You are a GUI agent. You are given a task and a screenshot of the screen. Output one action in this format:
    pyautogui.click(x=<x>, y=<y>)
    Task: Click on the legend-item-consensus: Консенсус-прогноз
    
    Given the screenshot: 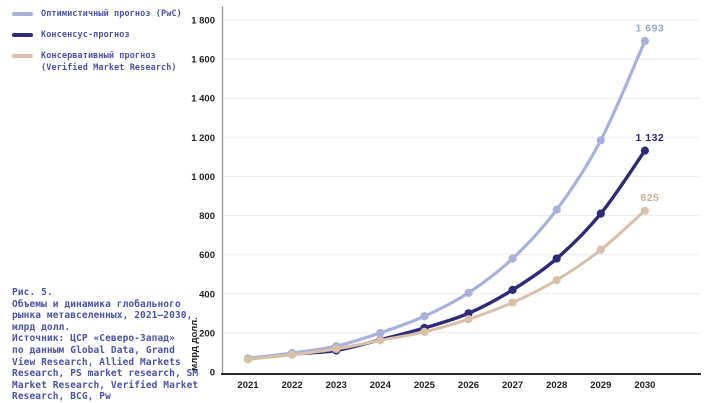 What is the action you would take?
    pyautogui.click(x=119, y=35)
    